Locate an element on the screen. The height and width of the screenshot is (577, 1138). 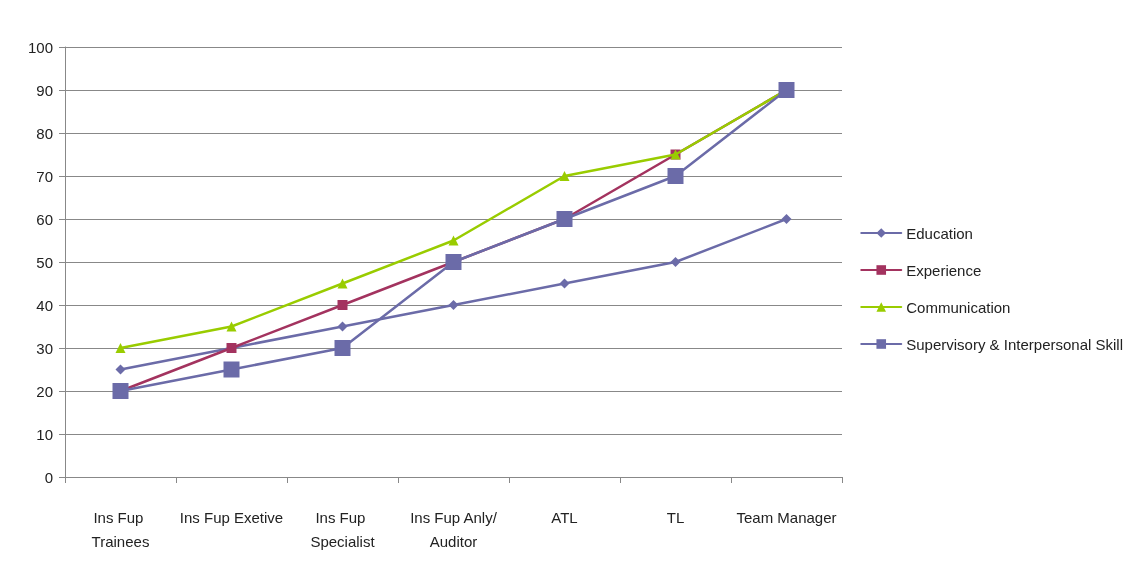
x-tick-label: TL is located at coordinates (675, 517).